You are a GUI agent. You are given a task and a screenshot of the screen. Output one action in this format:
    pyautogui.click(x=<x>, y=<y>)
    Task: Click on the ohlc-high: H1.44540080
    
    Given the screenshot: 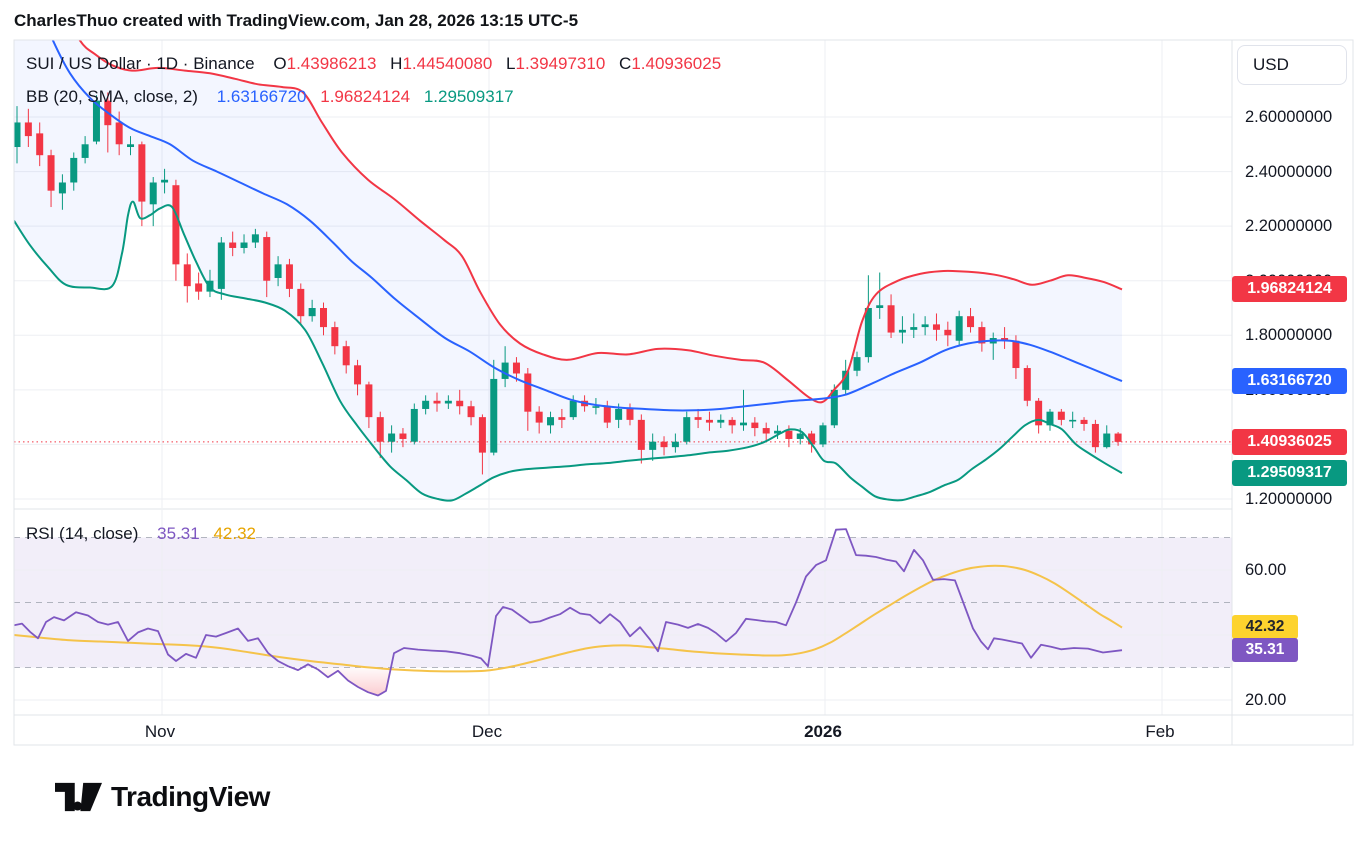 What is the action you would take?
    pyautogui.click(x=441, y=63)
    